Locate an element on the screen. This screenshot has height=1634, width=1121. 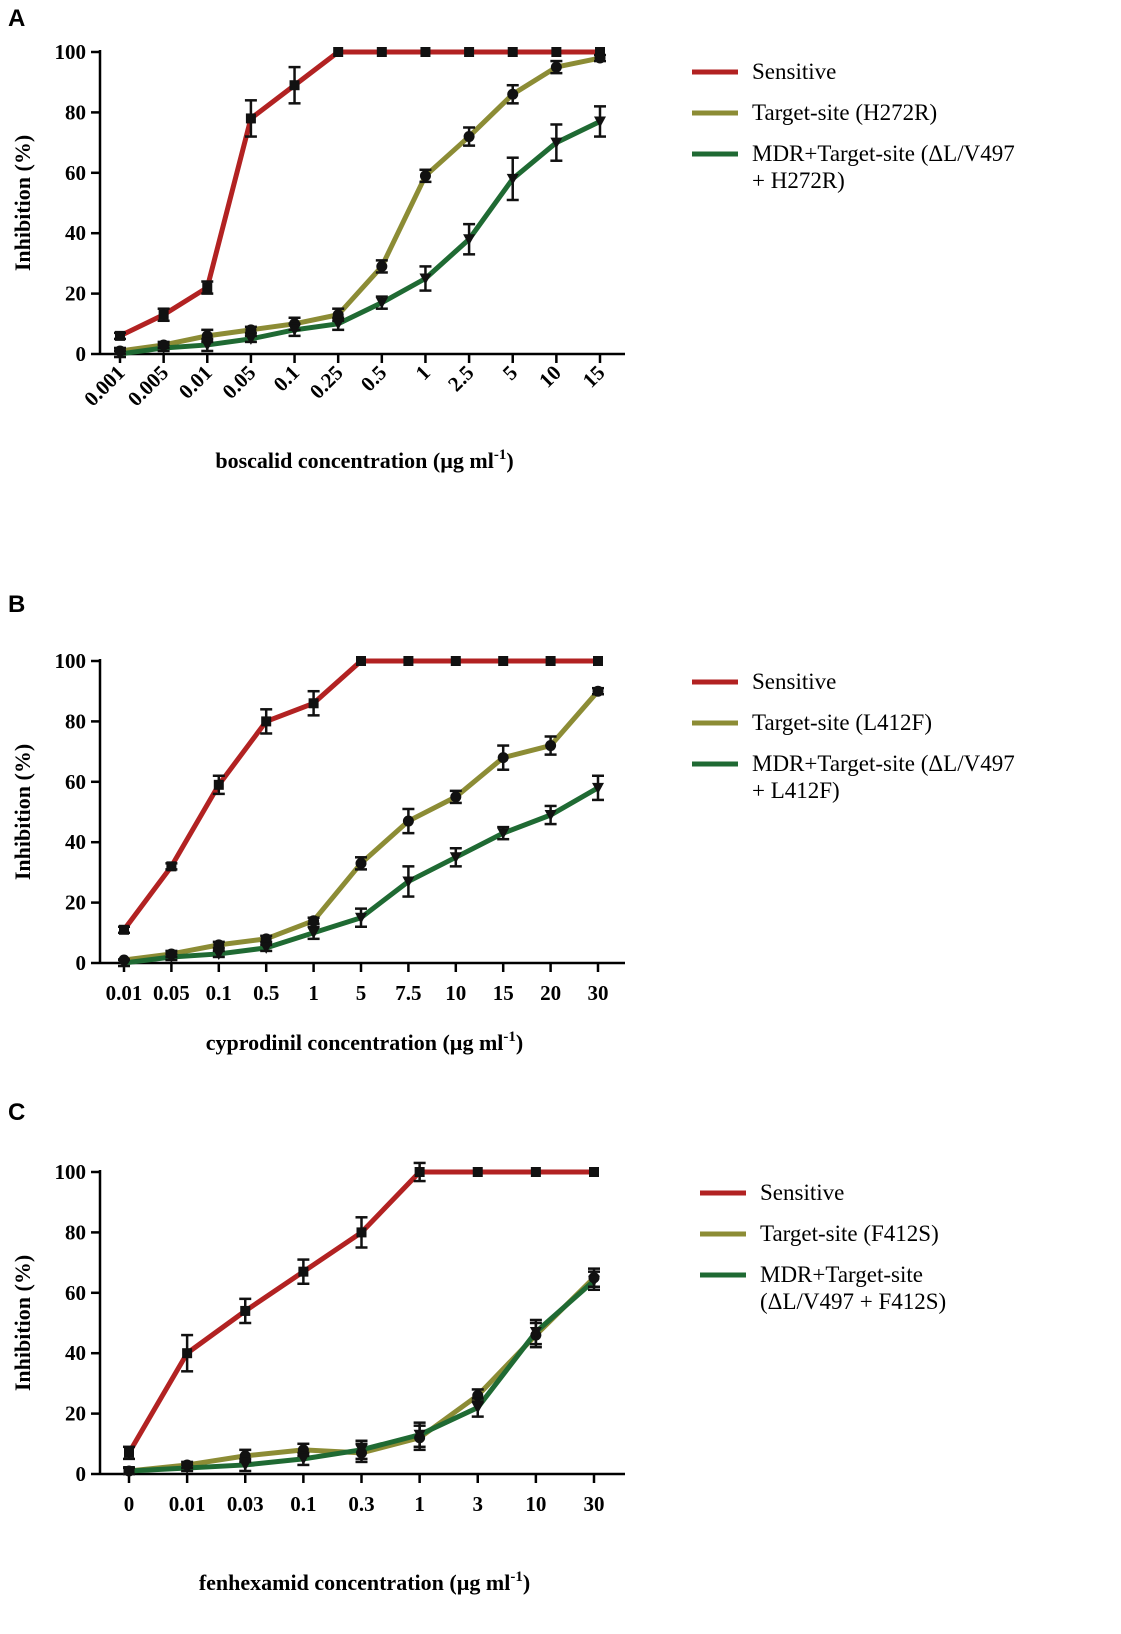
x-tick-label: 0.001 is located at coordinates (104, 386).